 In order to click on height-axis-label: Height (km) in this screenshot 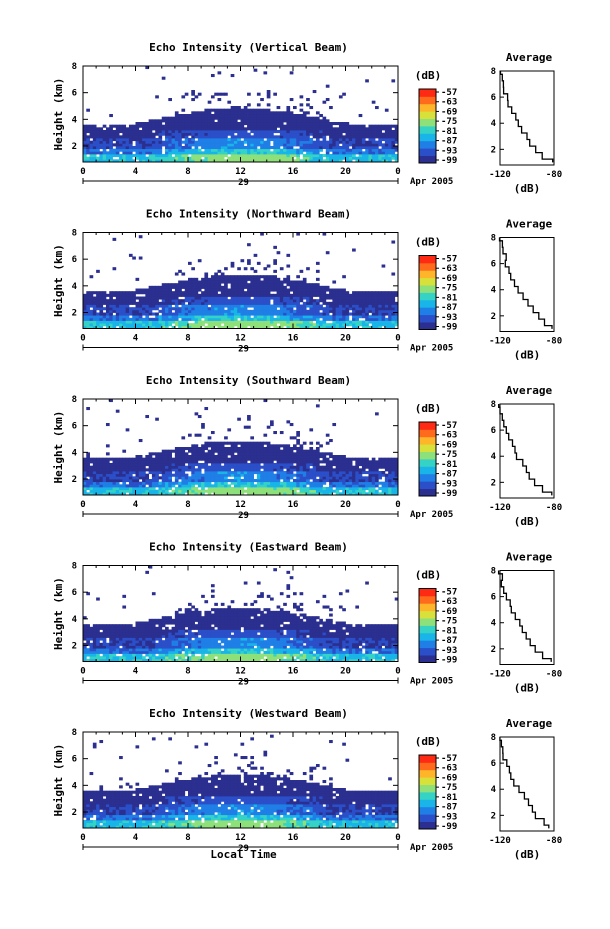, I will do `click(58, 114)`.